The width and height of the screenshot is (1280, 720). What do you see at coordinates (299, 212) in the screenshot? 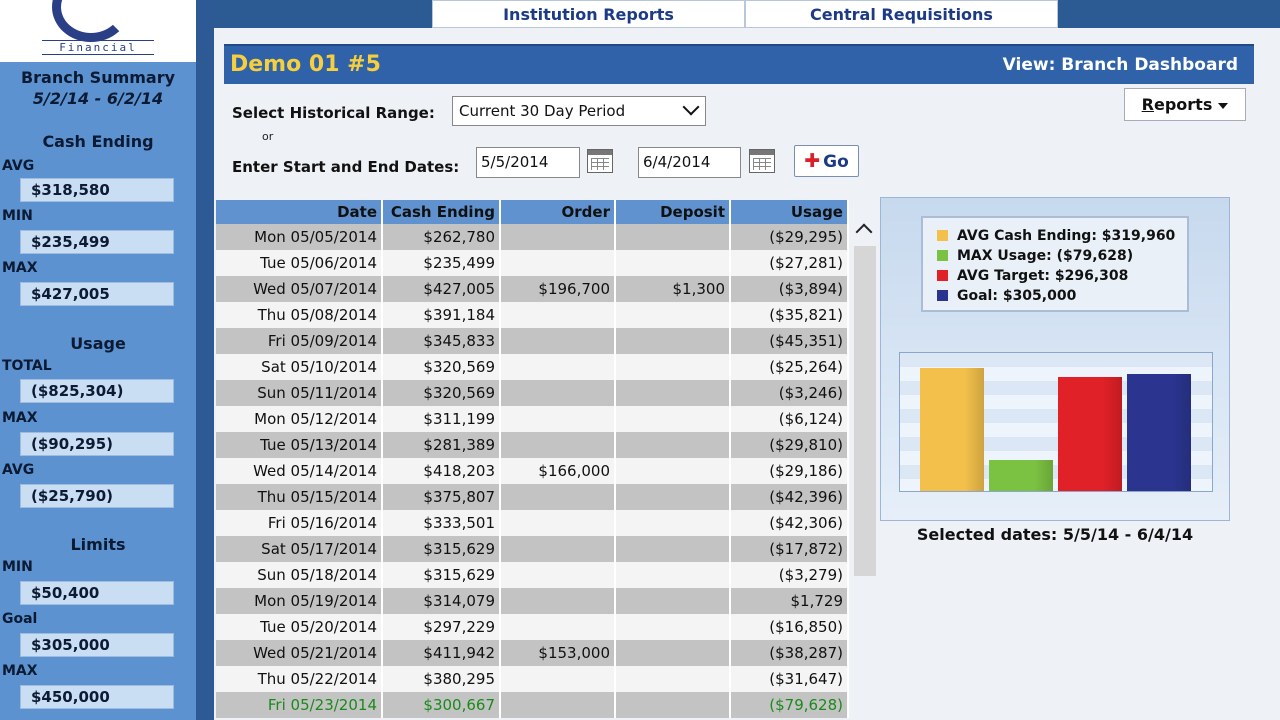
I see `column-header: Date` at bounding box center [299, 212].